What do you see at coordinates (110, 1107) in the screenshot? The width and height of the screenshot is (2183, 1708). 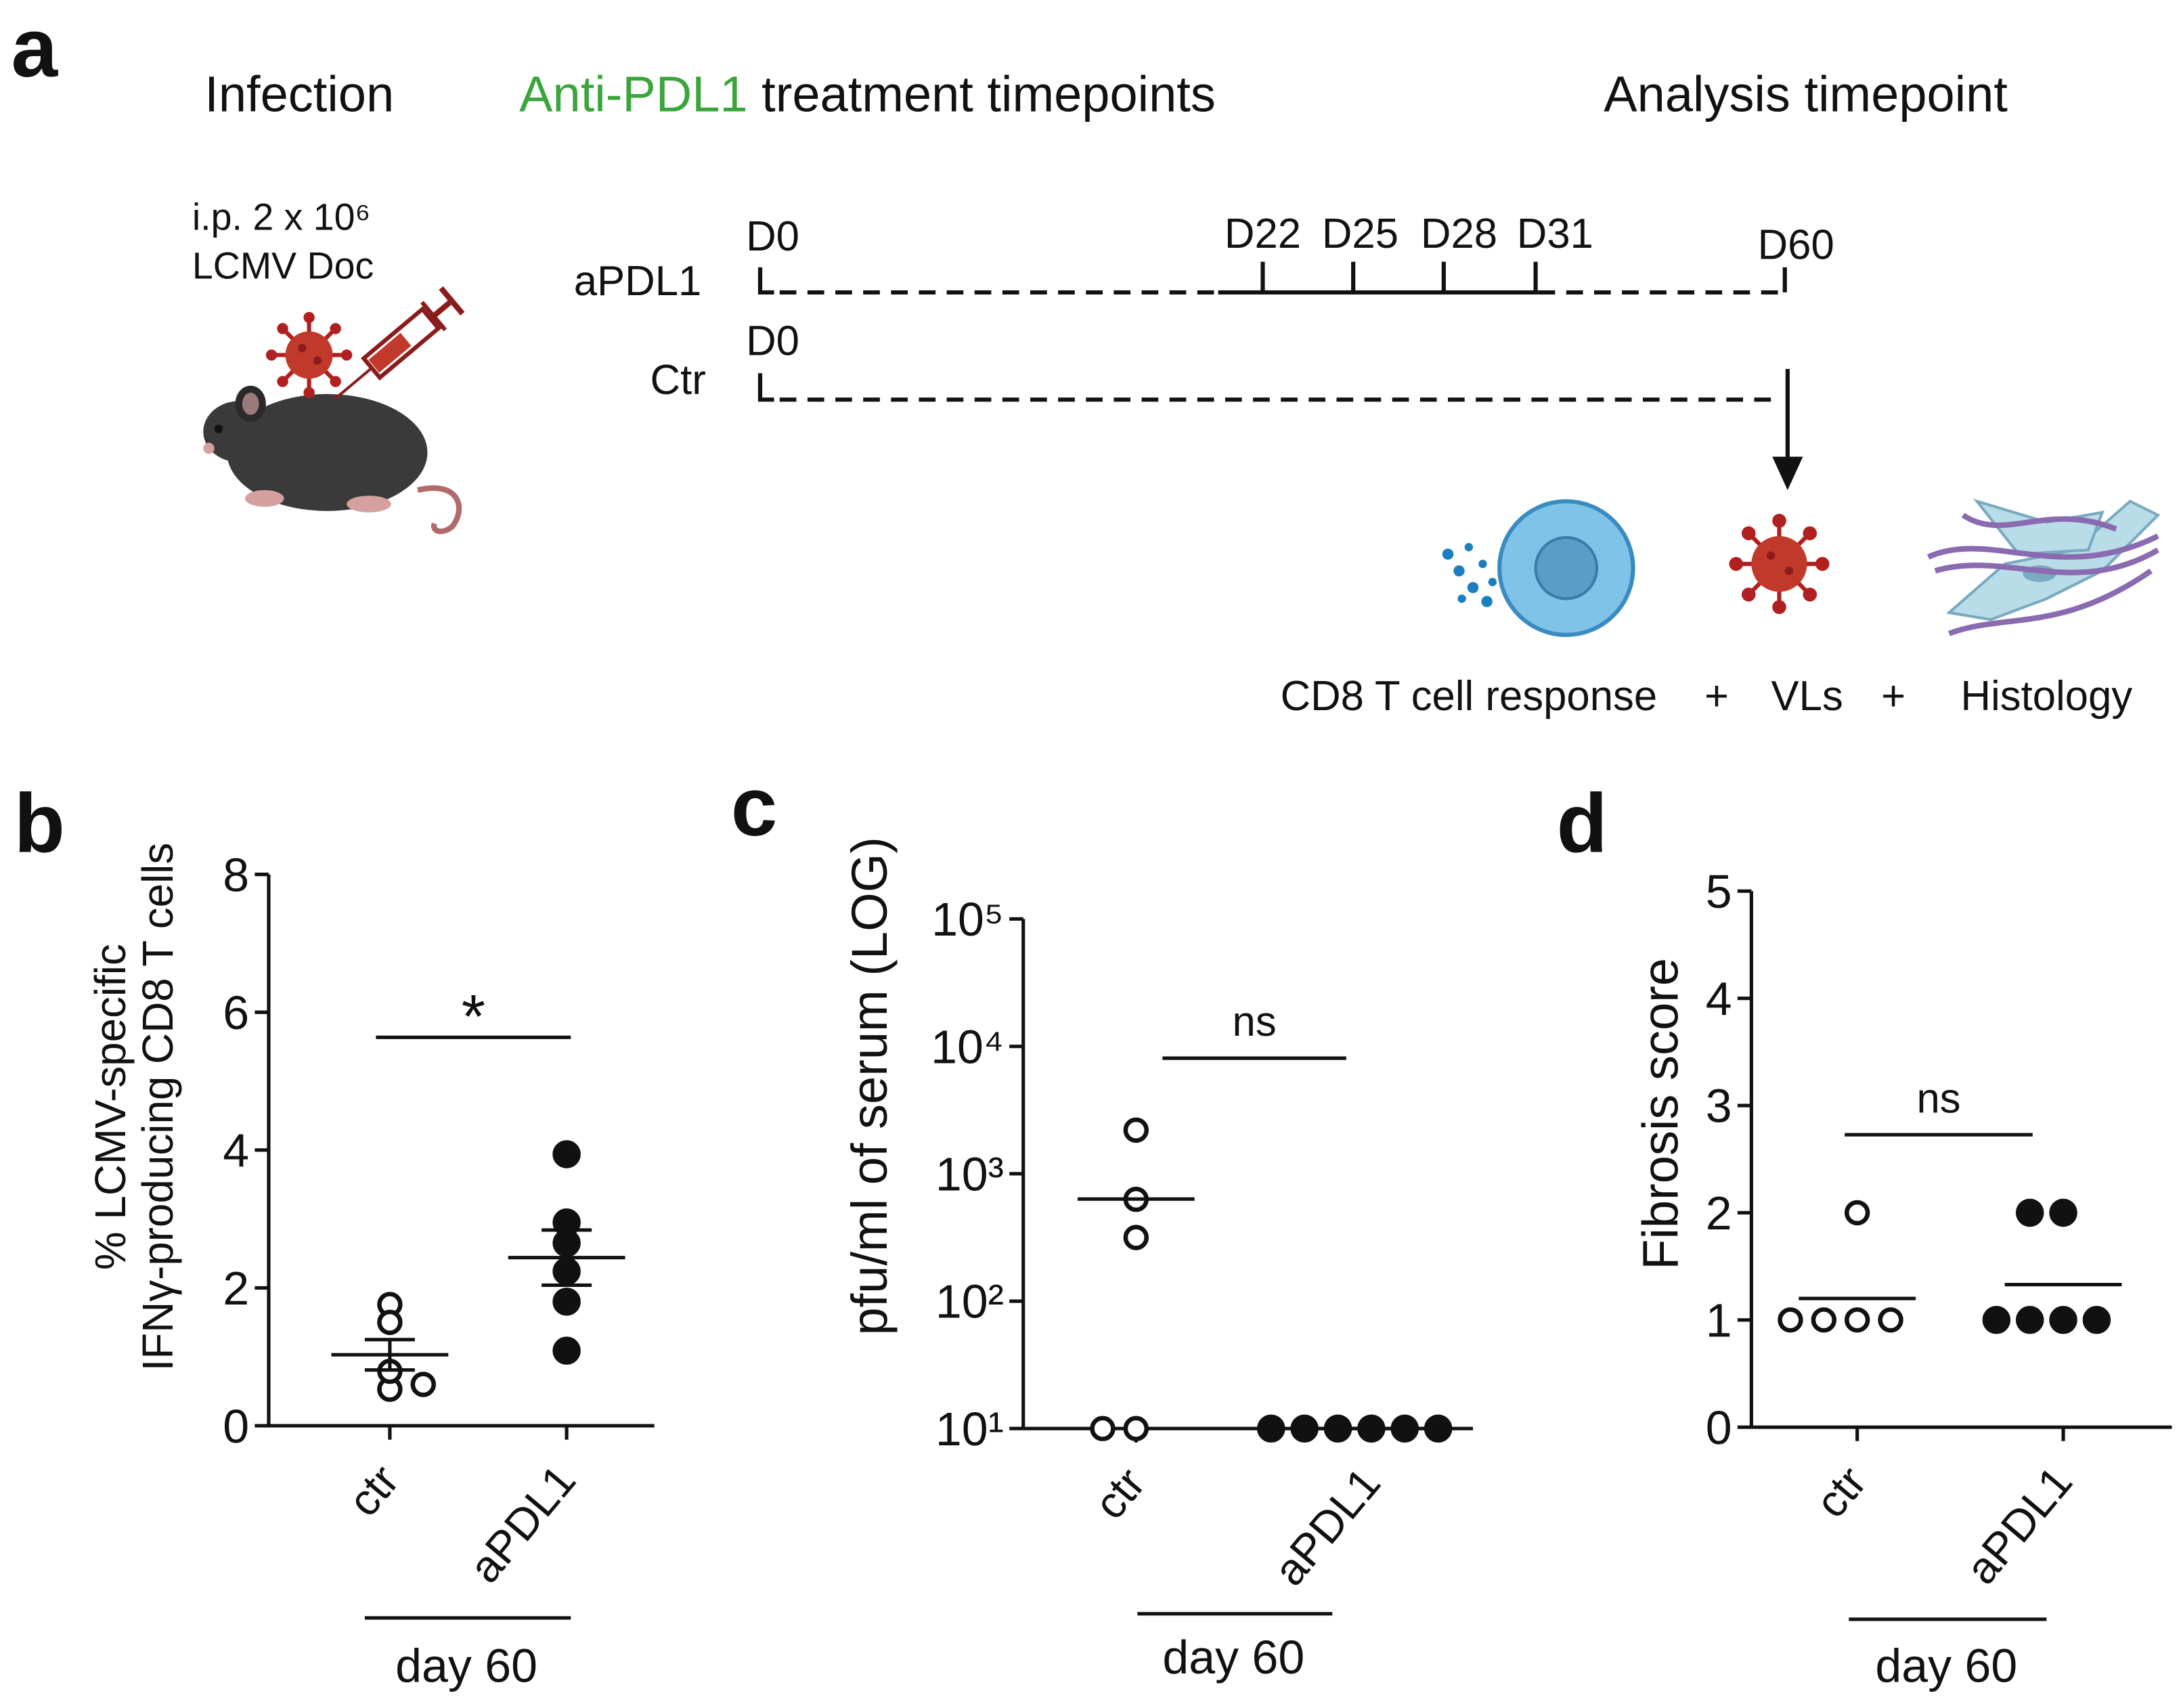 I see `y-axis-label: % LCMV-specific` at bounding box center [110, 1107].